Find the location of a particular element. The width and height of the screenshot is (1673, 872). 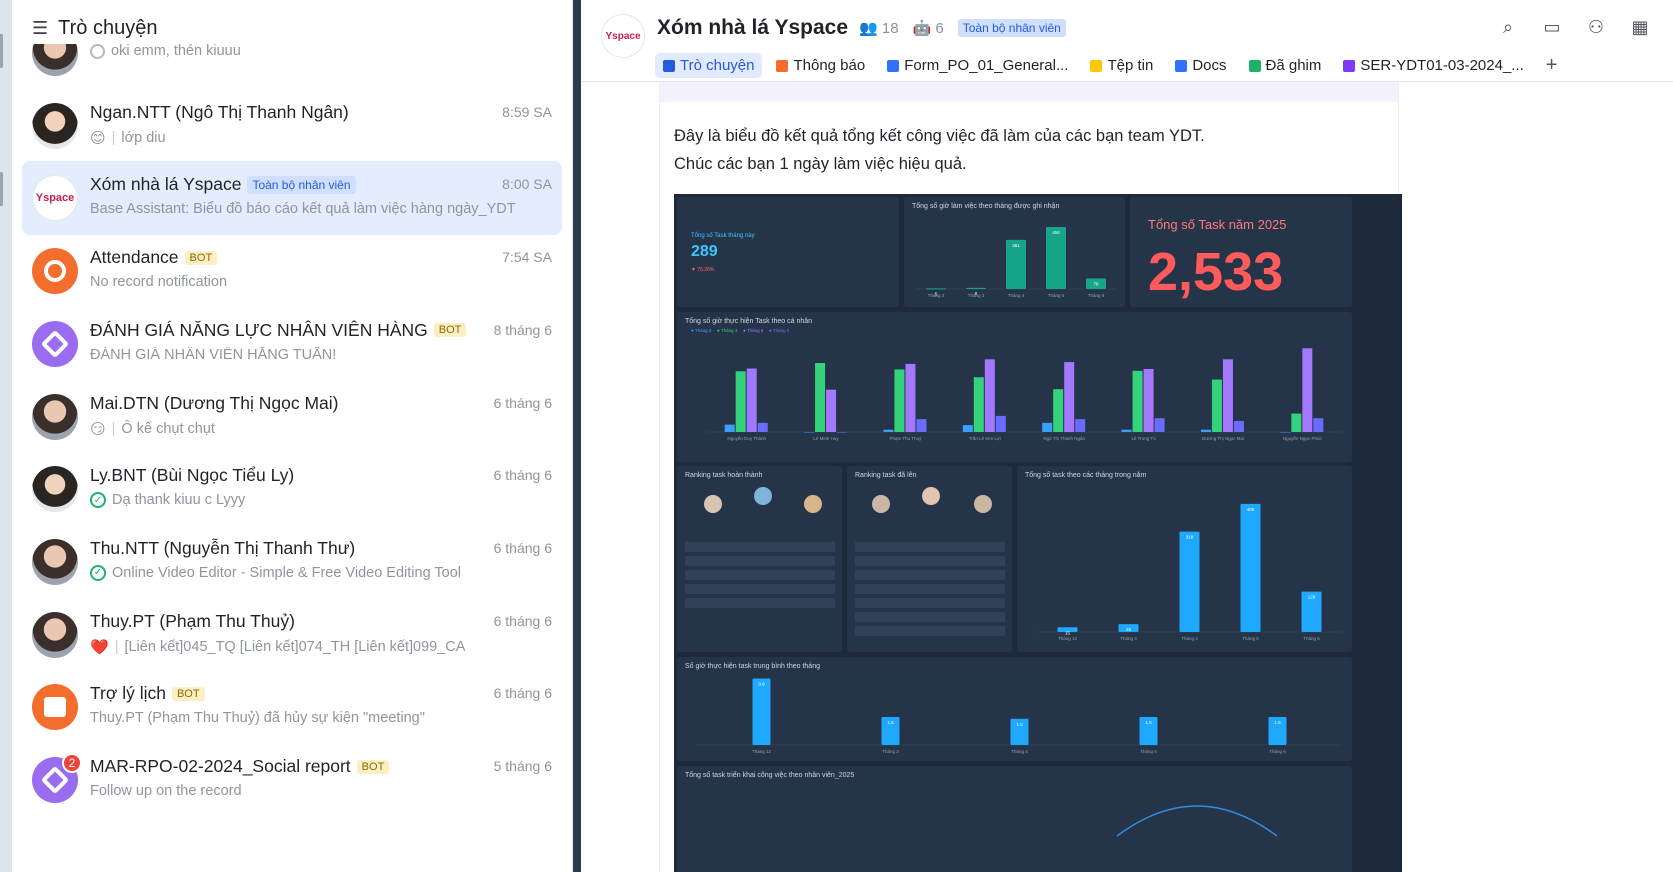

bots-count: 🤖 6 is located at coordinates (928, 28).